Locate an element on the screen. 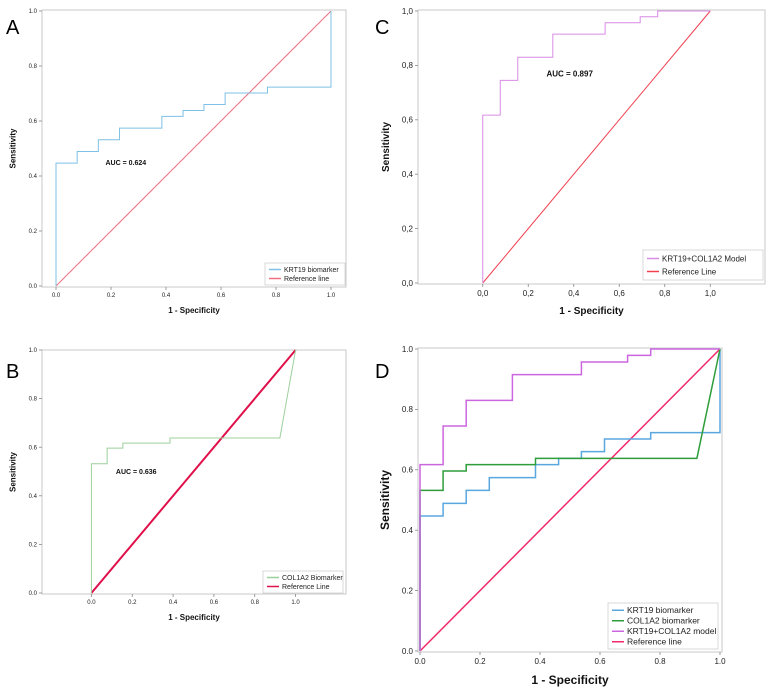 The image size is (784, 698). y-tick-label: 1,0 is located at coordinates (408, 11).